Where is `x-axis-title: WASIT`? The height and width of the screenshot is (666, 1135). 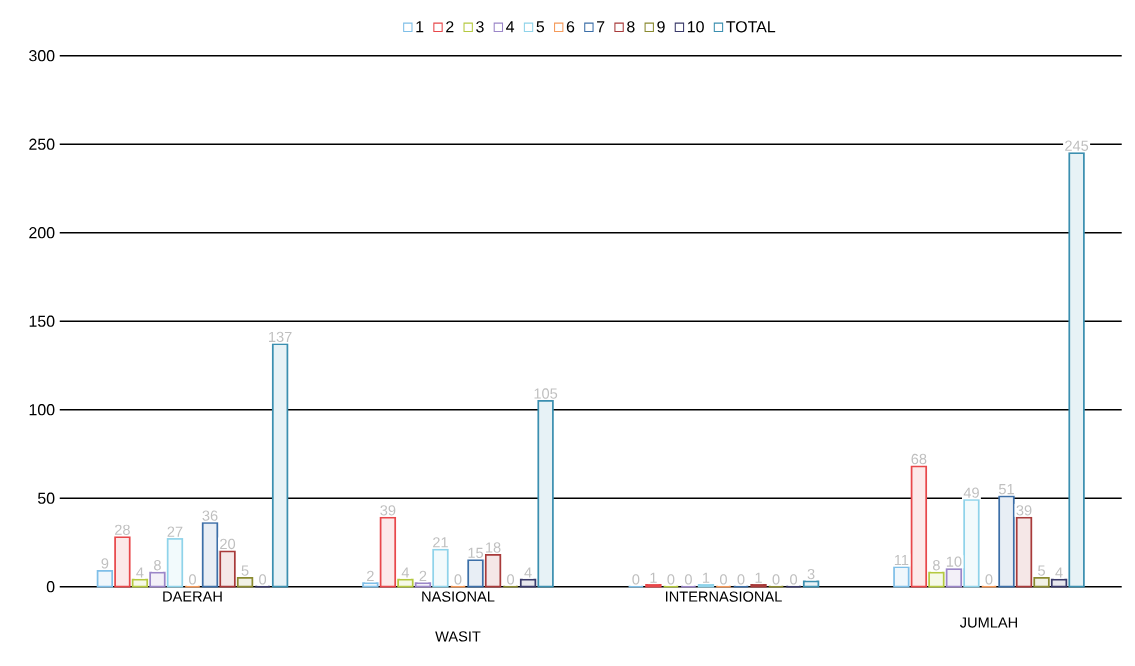 x-axis-title: WASIT is located at coordinates (458, 636).